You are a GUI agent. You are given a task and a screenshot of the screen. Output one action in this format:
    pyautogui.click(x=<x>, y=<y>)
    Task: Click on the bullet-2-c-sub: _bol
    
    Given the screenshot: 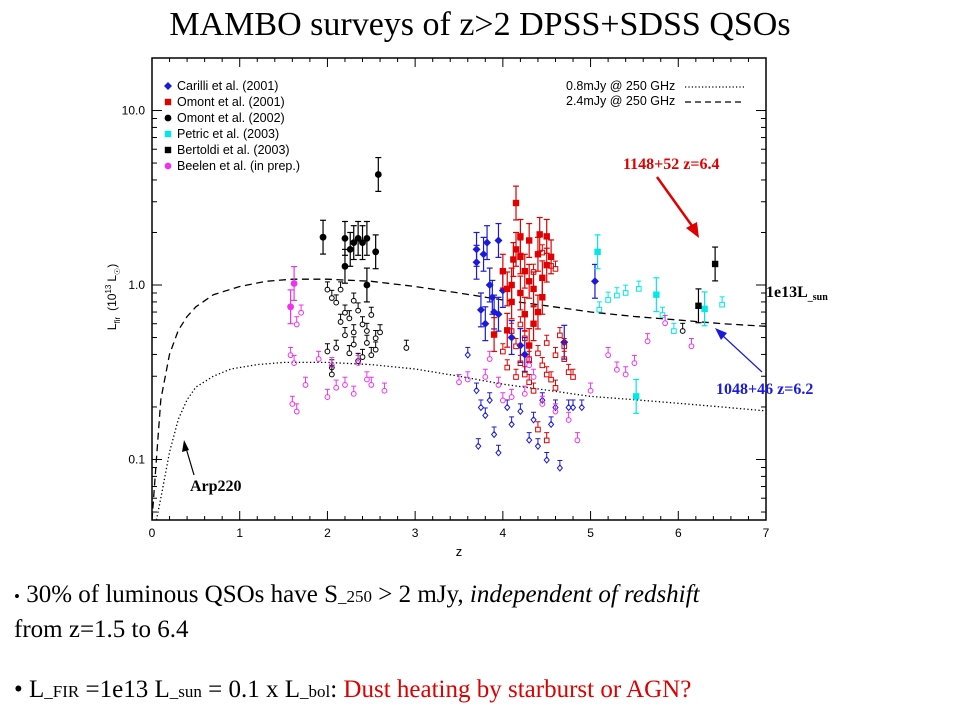 What is the action you would take?
    pyautogui.click(x=315, y=691)
    